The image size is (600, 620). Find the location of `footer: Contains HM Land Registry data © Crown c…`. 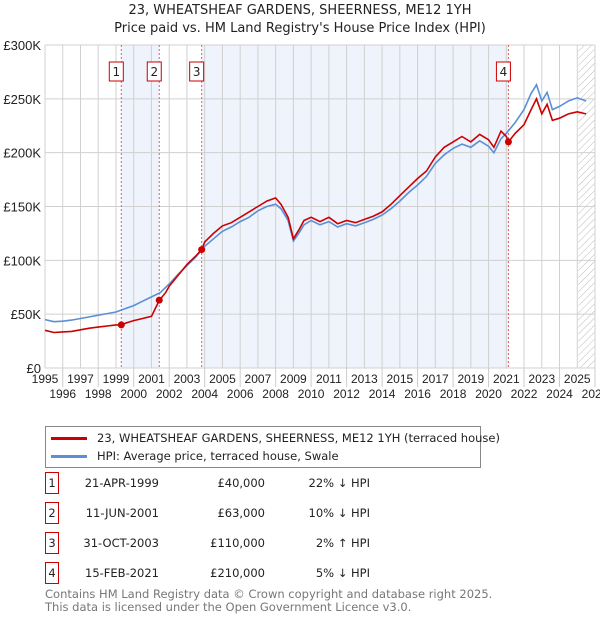

footer: Contains HM Land Registry data © Crown c… is located at coordinates (268, 601).